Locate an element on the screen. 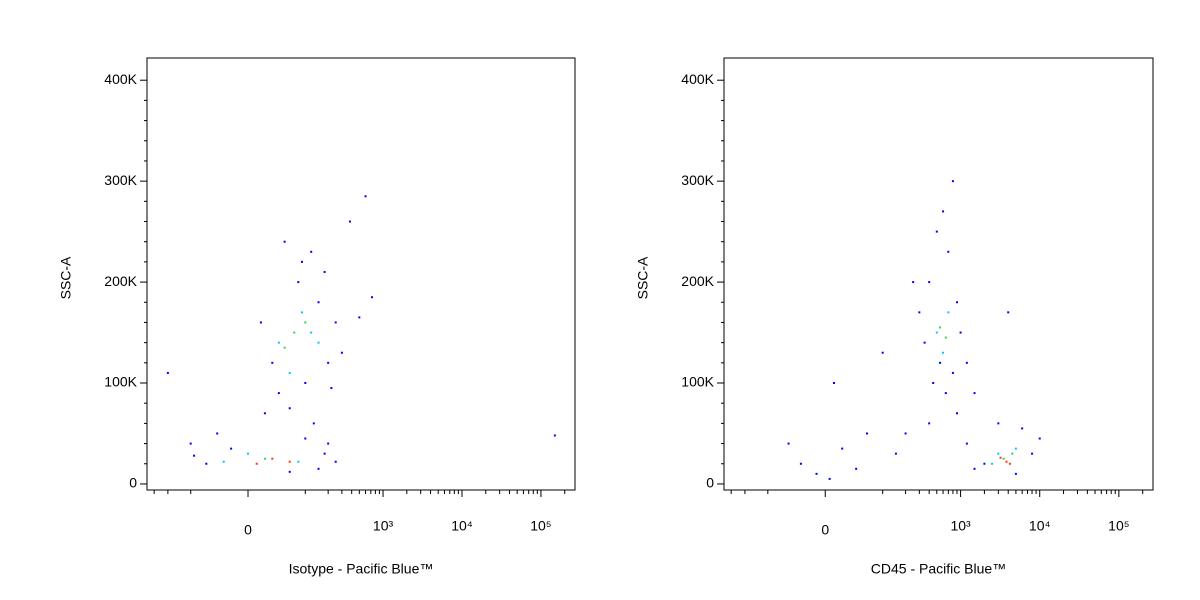 This screenshot has width=1200, height=600. y-axis-label: SSC-A is located at coordinates (643, 277).